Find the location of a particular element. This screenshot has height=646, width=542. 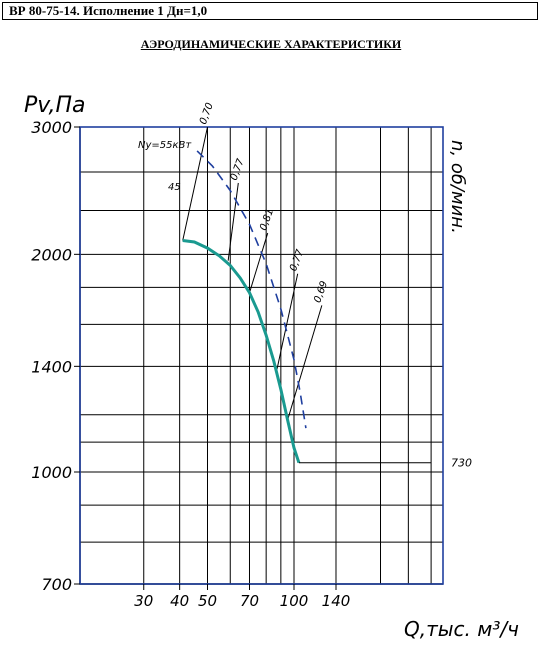

x-tick-labels: 30 40 50 70 100 140 is located at coordinates (242, 597).